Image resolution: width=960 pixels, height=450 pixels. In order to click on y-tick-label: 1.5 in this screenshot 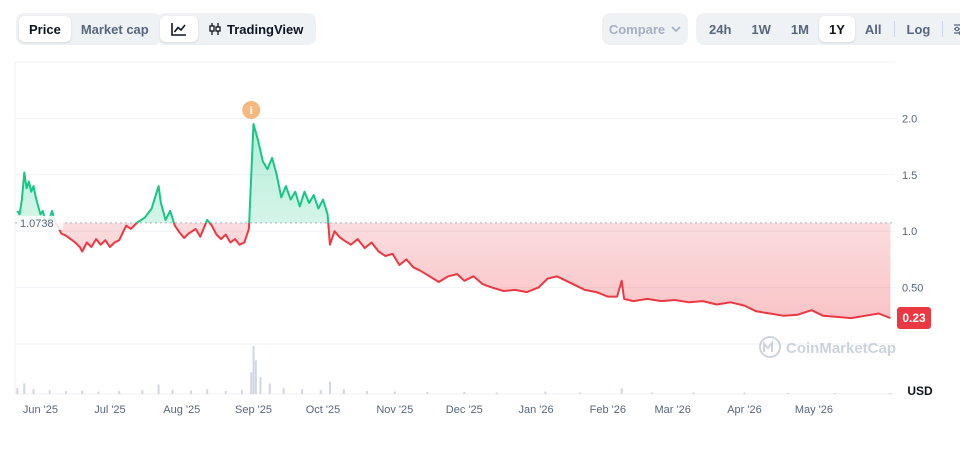, I will do `click(909, 176)`.